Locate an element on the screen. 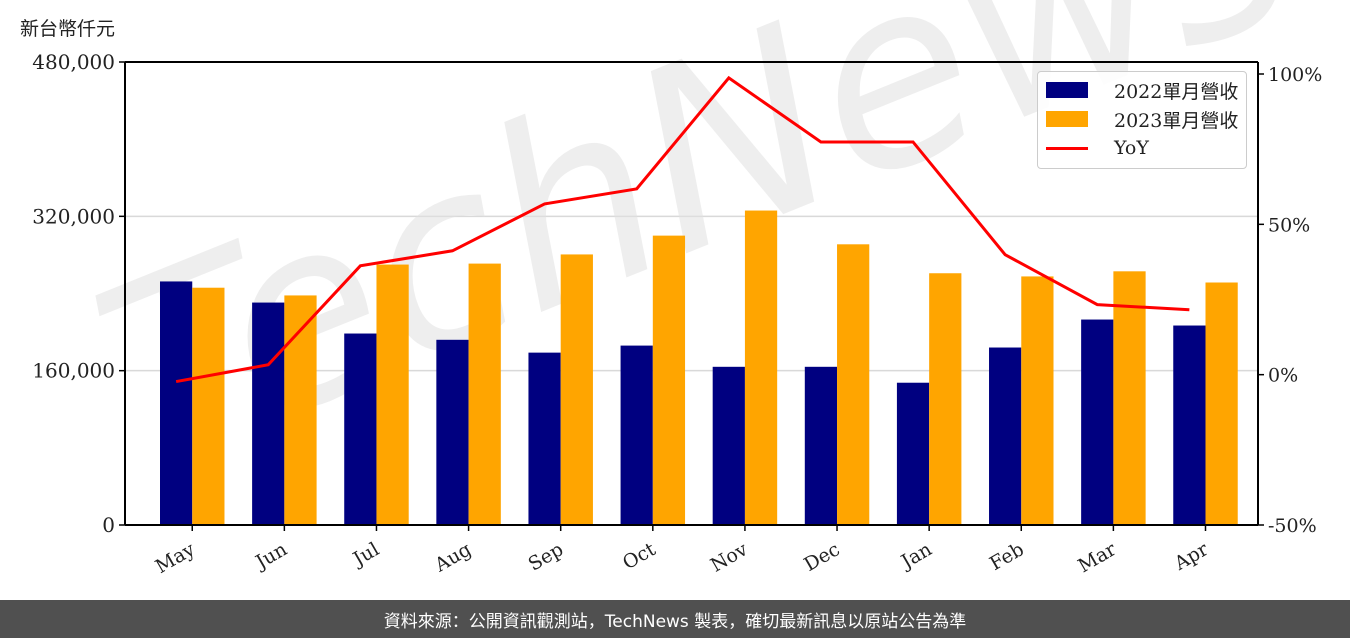 This screenshot has width=1350, height=638. y-tick-label: 320,000 is located at coordinates (73, 216).